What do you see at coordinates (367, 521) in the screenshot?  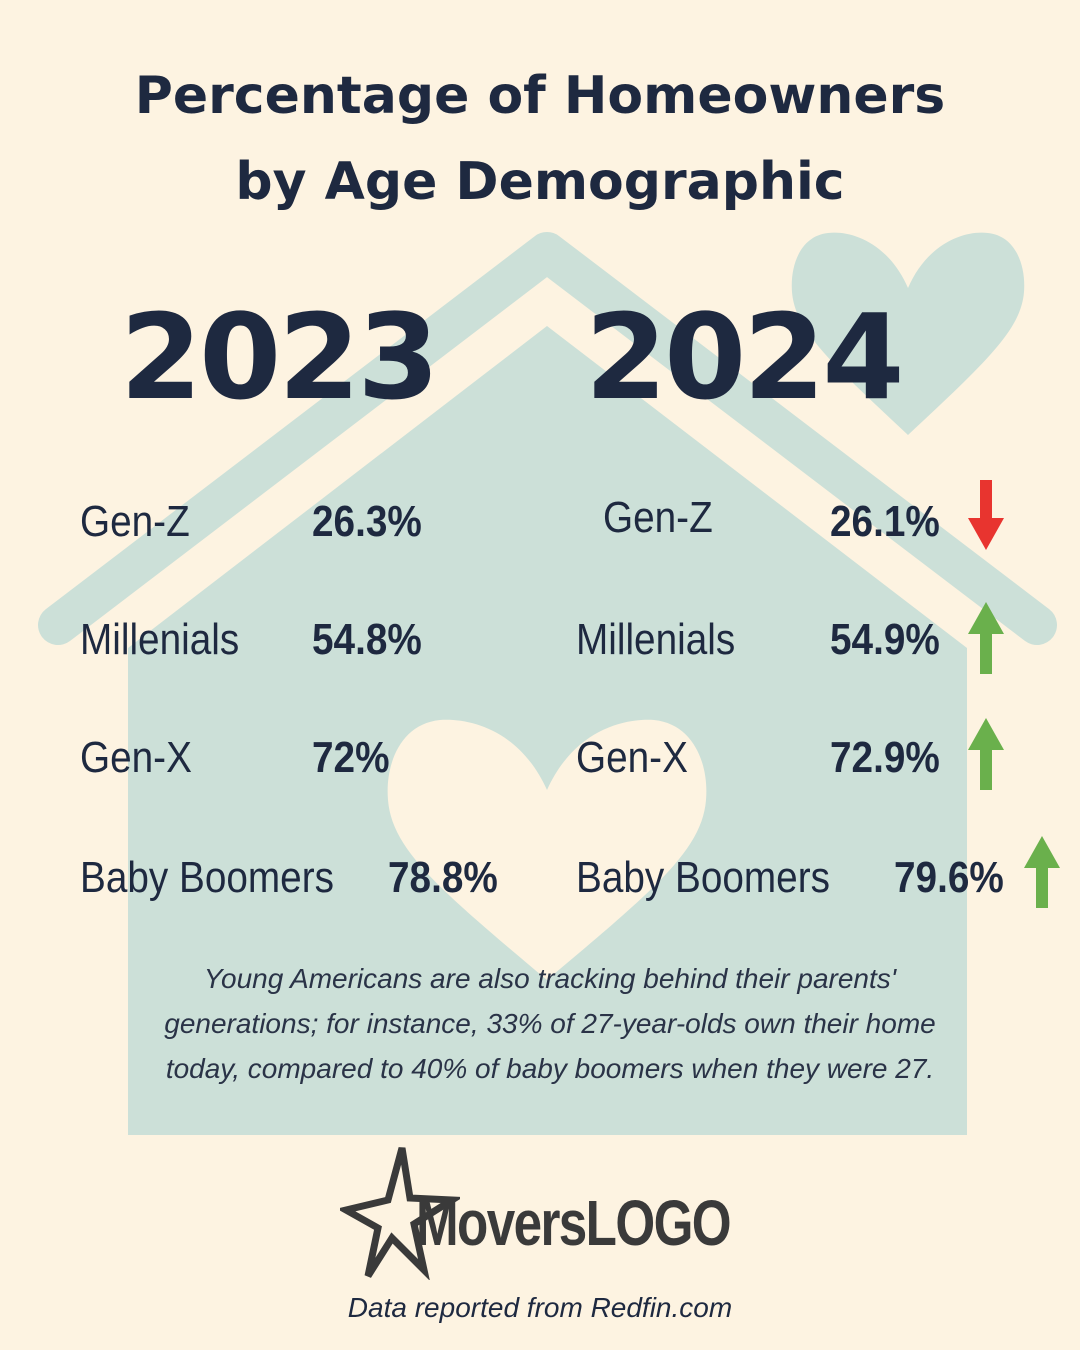 I see `gen-z-value-2023: 26.3%` at bounding box center [367, 521].